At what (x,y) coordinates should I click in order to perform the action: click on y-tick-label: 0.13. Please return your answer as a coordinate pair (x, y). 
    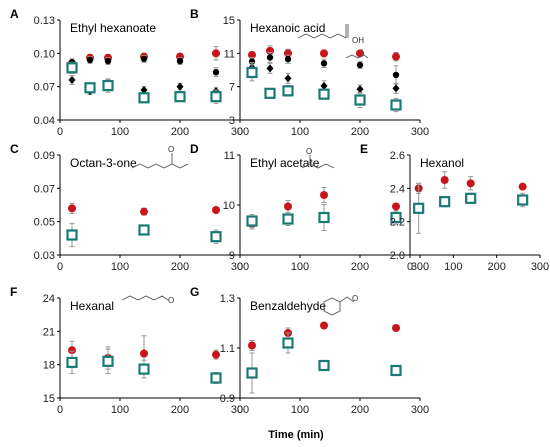
    Looking at the image, I should click on (44, 21).